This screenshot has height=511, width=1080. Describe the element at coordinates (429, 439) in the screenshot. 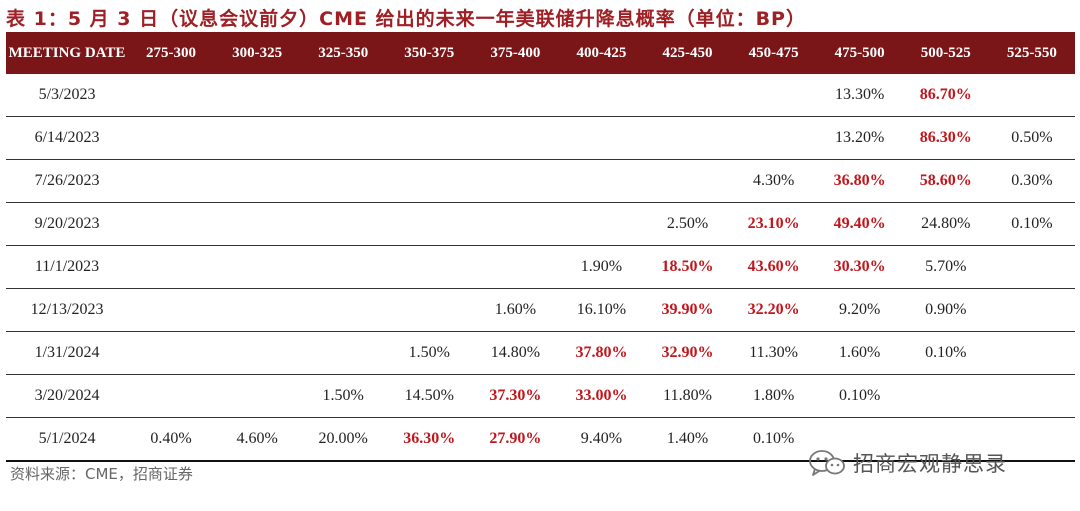

I see `probability-cell: 36.30%` at that location.